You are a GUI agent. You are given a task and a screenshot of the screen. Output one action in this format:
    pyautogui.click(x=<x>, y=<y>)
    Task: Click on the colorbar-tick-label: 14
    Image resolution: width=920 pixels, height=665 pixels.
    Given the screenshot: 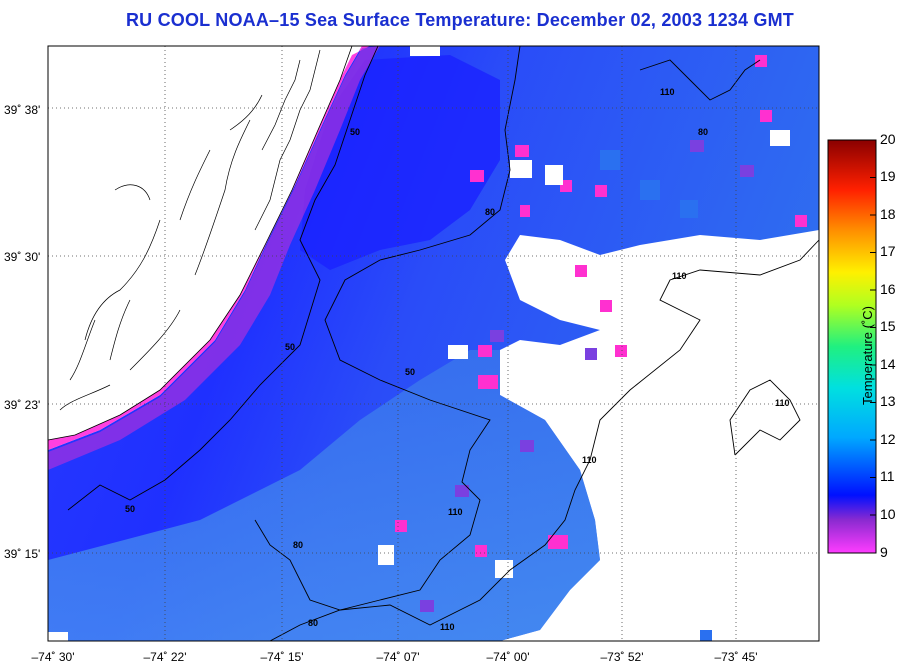 What is the action you would take?
    pyautogui.click(x=888, y=364)
    